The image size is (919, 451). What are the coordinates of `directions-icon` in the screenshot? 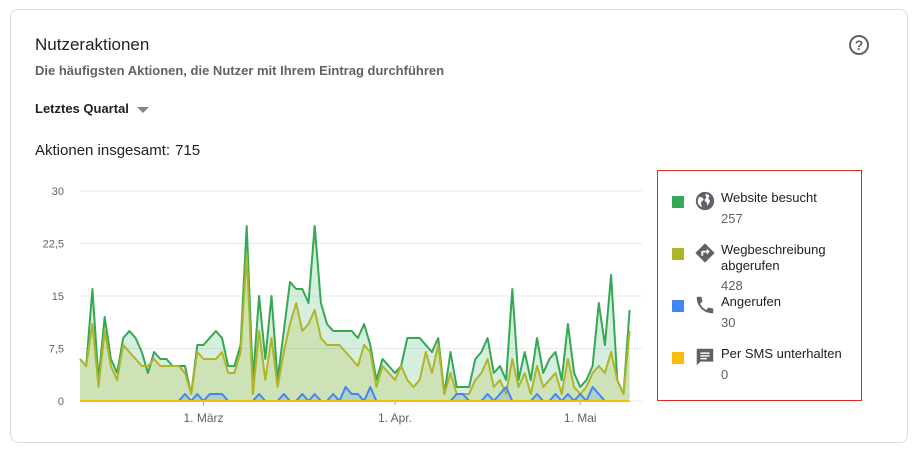 It's located at (705, 253).